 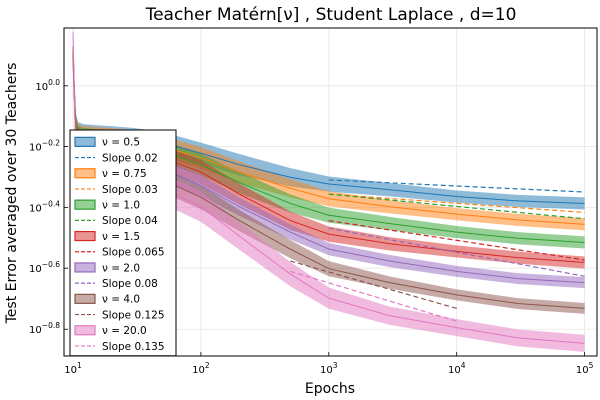 I want to click on legend-label: Slope 0.02, so click(x=130, y=158).